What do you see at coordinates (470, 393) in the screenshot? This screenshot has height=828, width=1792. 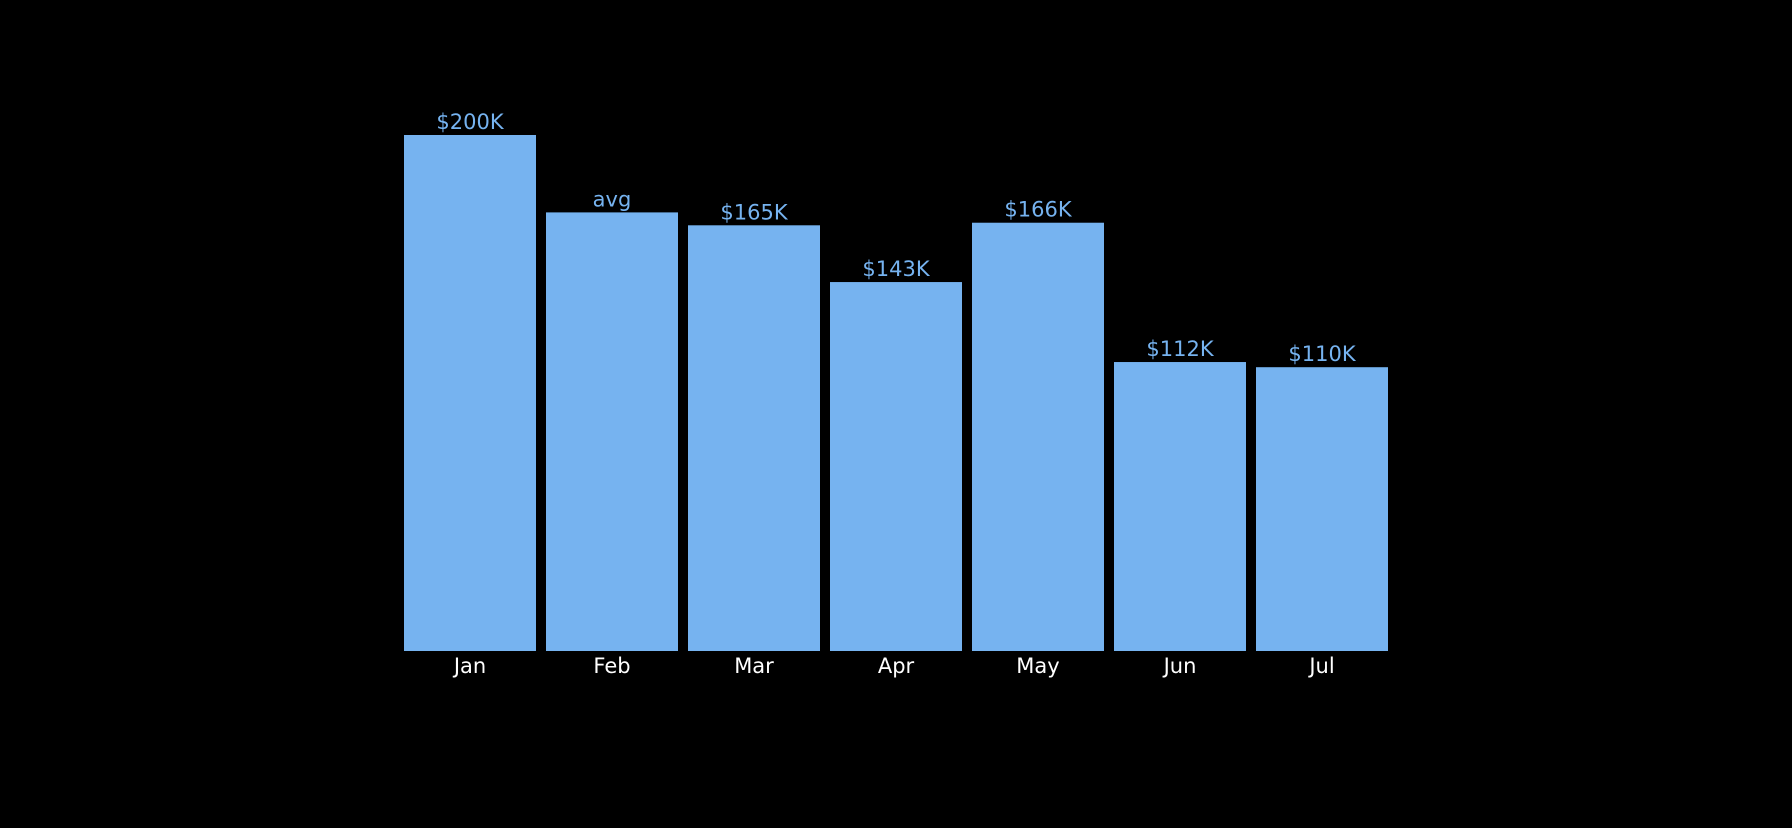 I see `bar-jan` at bounding box center [470, 393].